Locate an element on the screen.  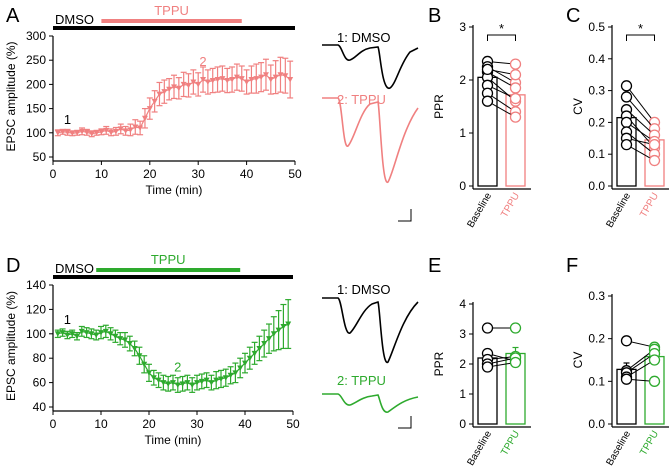
significance-star: * is located at coordinates (501, 28).